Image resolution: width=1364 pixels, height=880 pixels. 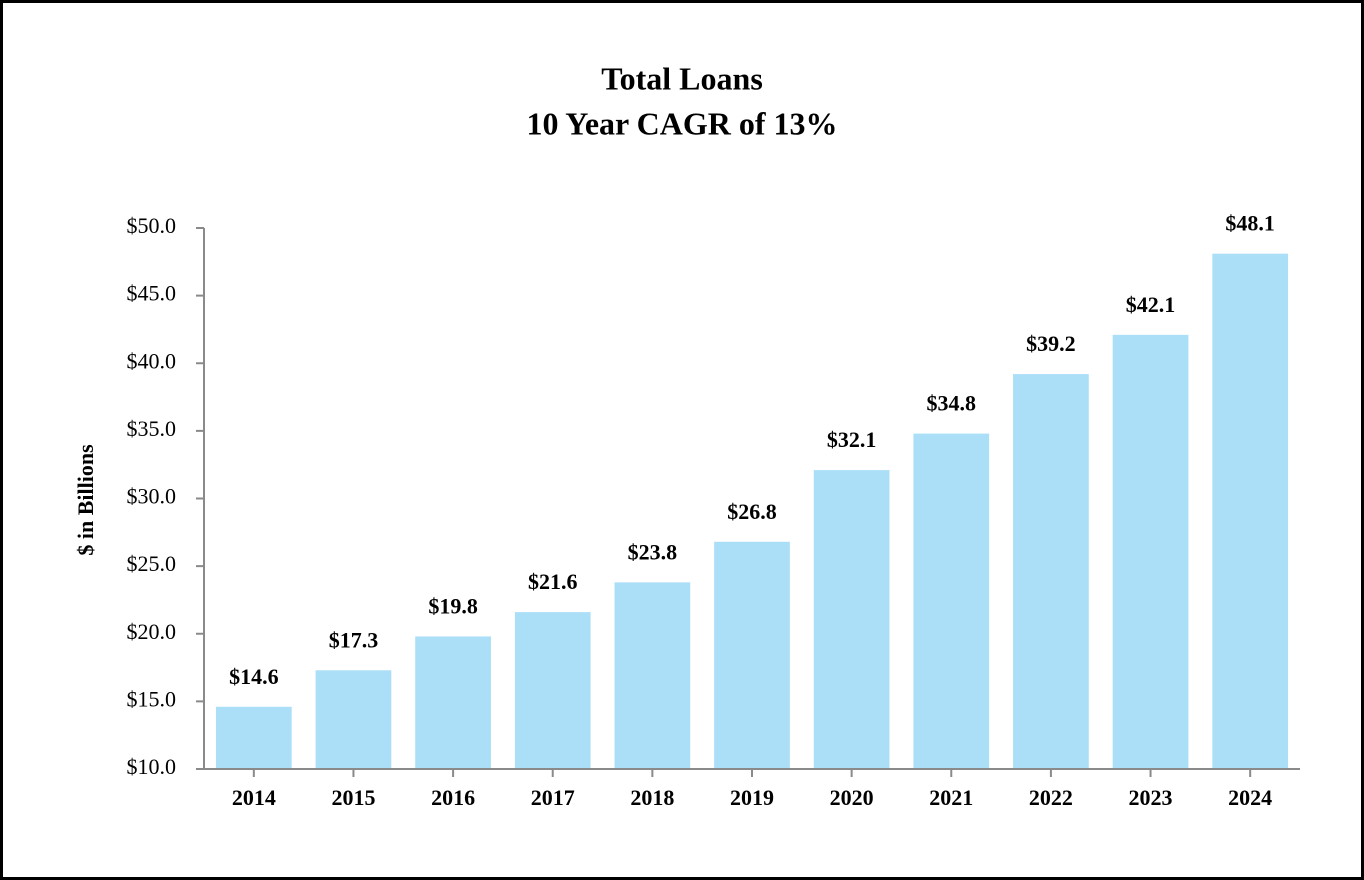 I want to click on value-label: $19.8, so click(x=453, y=606).